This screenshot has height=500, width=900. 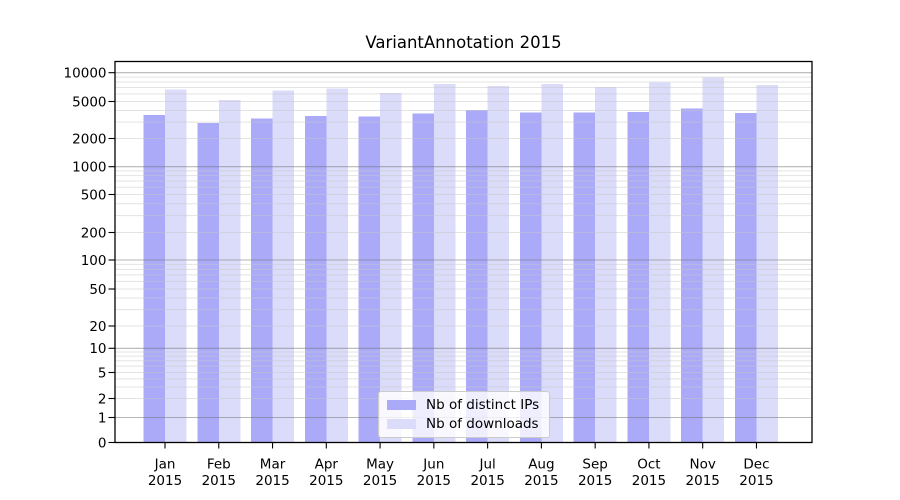 I want to click on y-tick-label-10: 10, so click(x=97, y=349).